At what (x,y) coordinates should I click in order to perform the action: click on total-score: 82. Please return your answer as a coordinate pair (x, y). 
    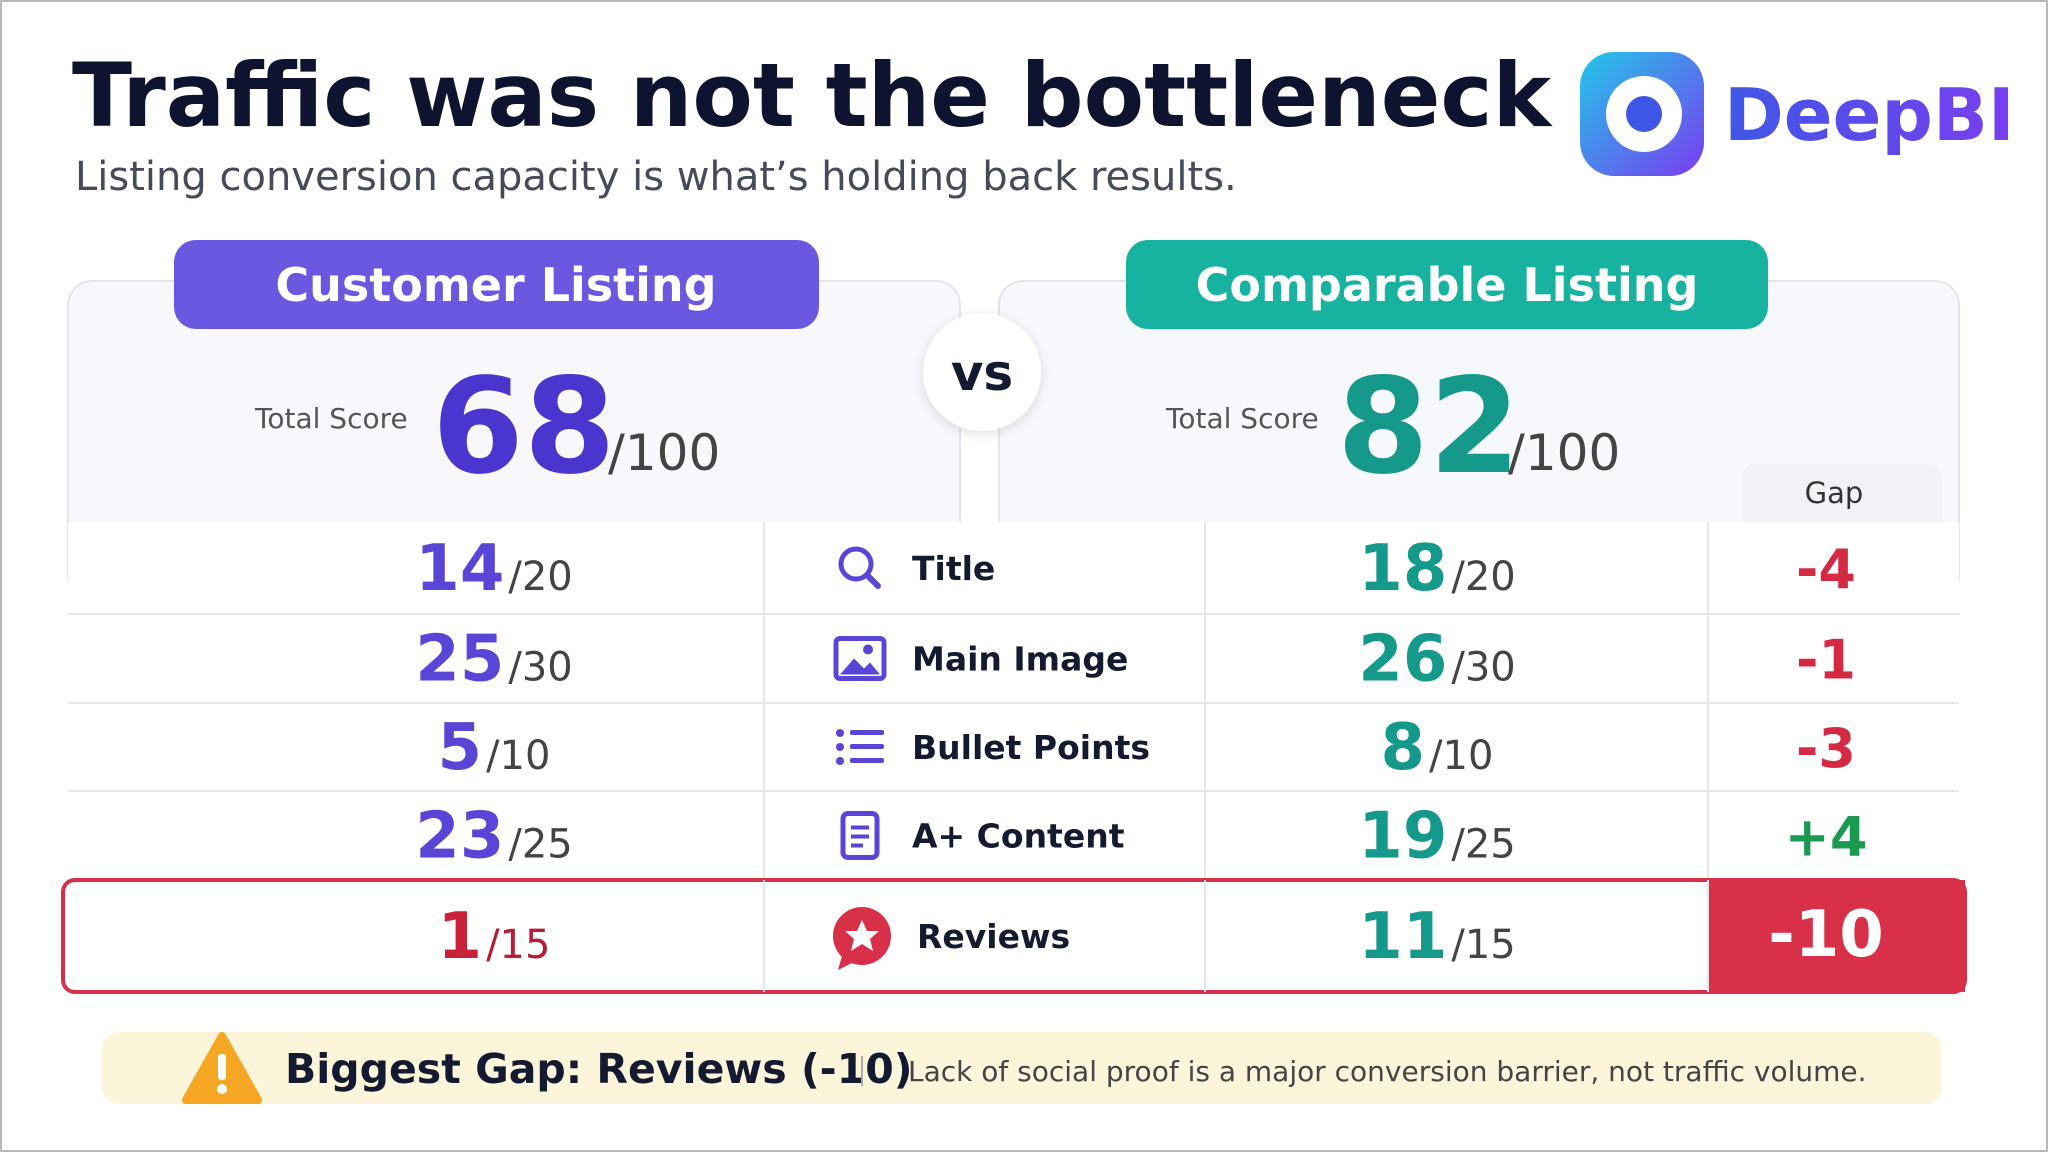
    Looking at the image, I should click on (1429, 427).